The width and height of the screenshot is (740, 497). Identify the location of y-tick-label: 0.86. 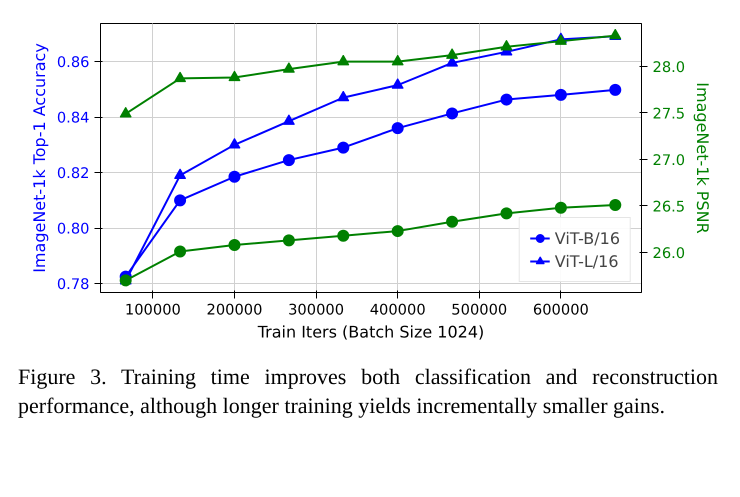
(73, 63).